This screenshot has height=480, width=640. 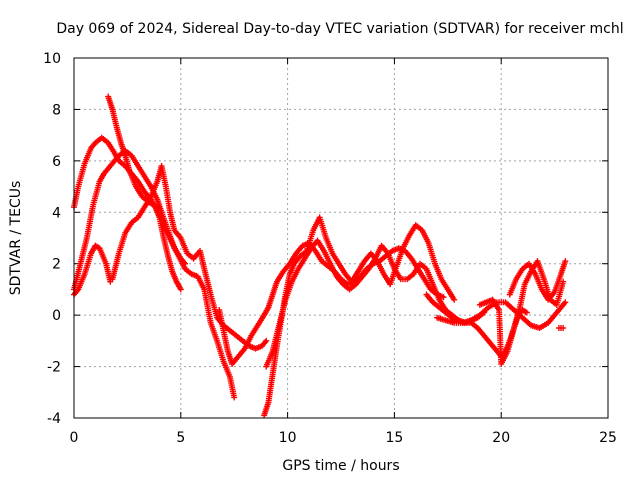 I want to click on x-axis-label: GPS time / hours, so click(x=340, y=466).